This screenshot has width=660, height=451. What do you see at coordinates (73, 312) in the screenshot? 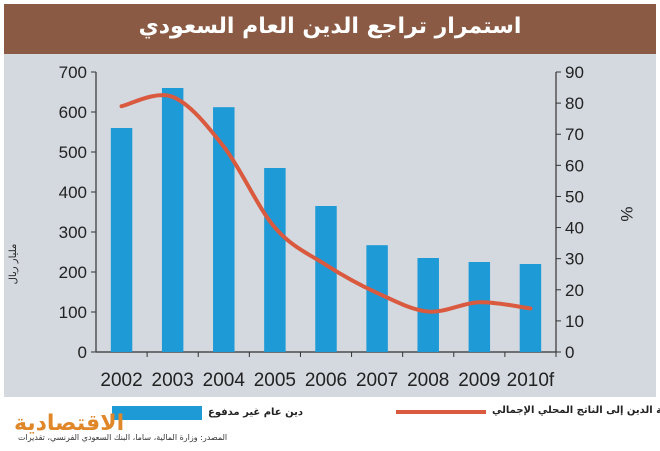
I see `y-tick-left-label: 100` at bounding box center [73, 312].